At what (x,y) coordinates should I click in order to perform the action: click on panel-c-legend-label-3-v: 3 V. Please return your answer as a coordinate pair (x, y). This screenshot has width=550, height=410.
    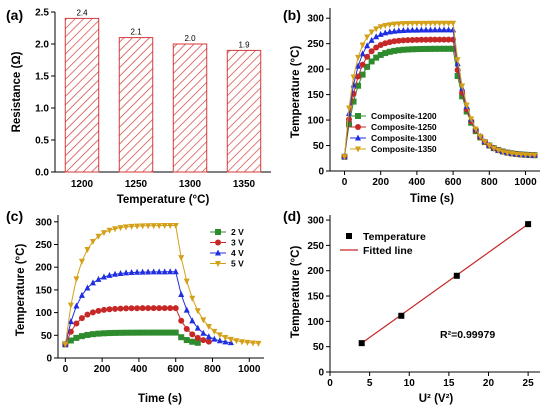
    Looking at the image, I should click on (237, 243).